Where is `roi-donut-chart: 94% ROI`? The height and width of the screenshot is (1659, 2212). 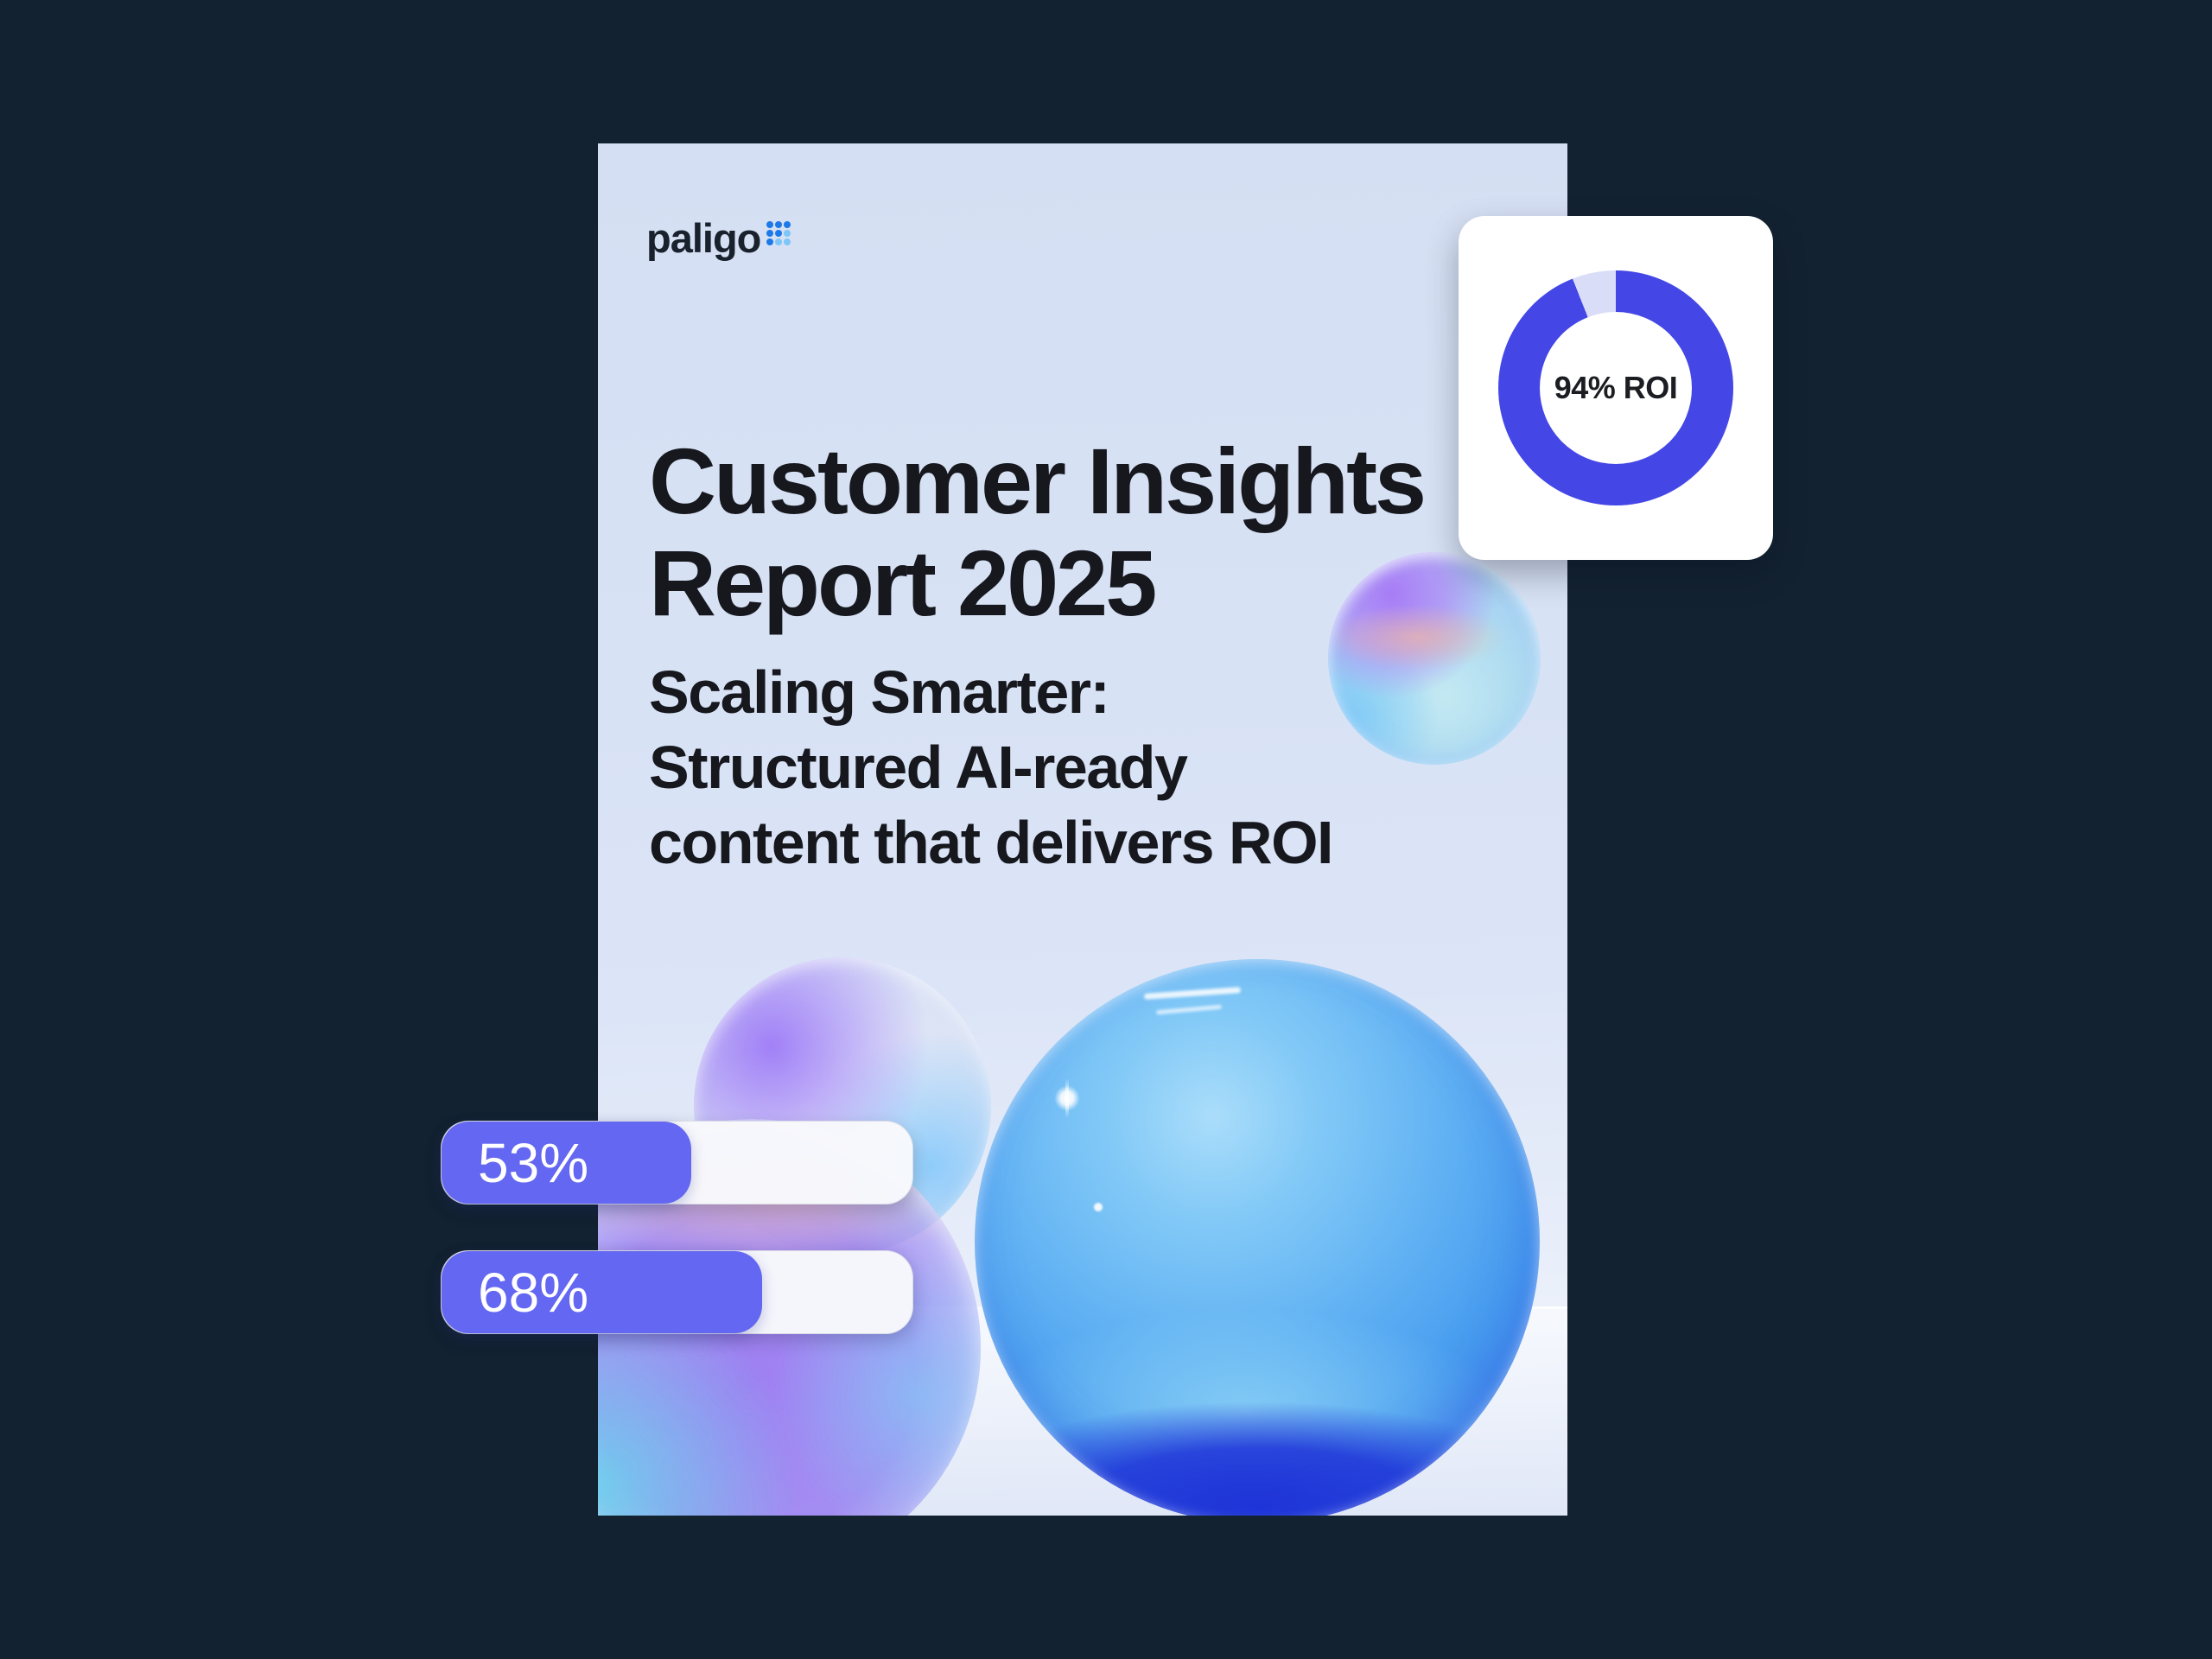 roi-donut-chart: 94% ROI is located at coordinates (1615, 387).